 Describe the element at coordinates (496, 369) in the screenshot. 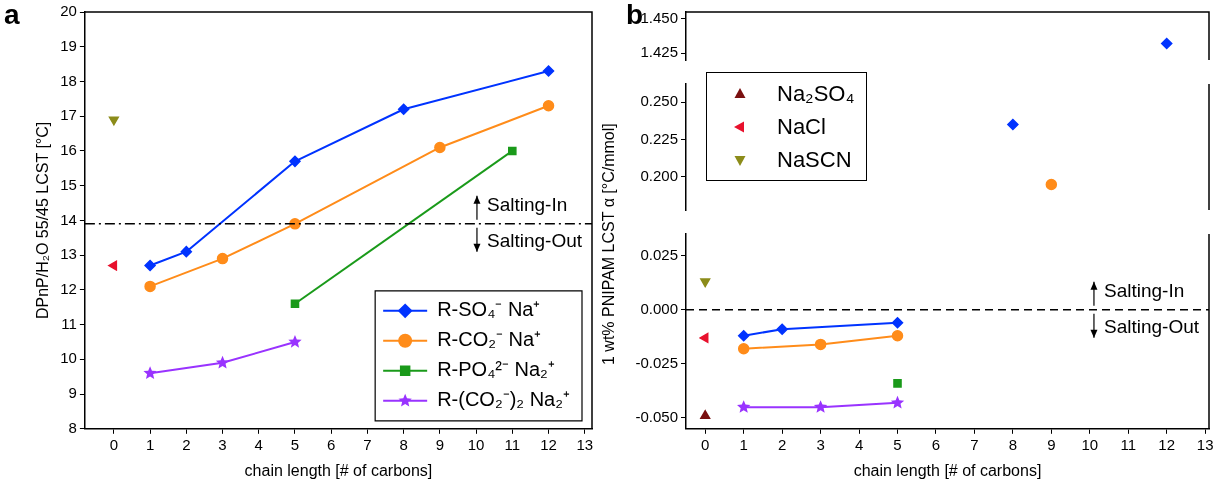

I see `legend-label: R-PO₄²⁻ Na₂⁺` at that location.